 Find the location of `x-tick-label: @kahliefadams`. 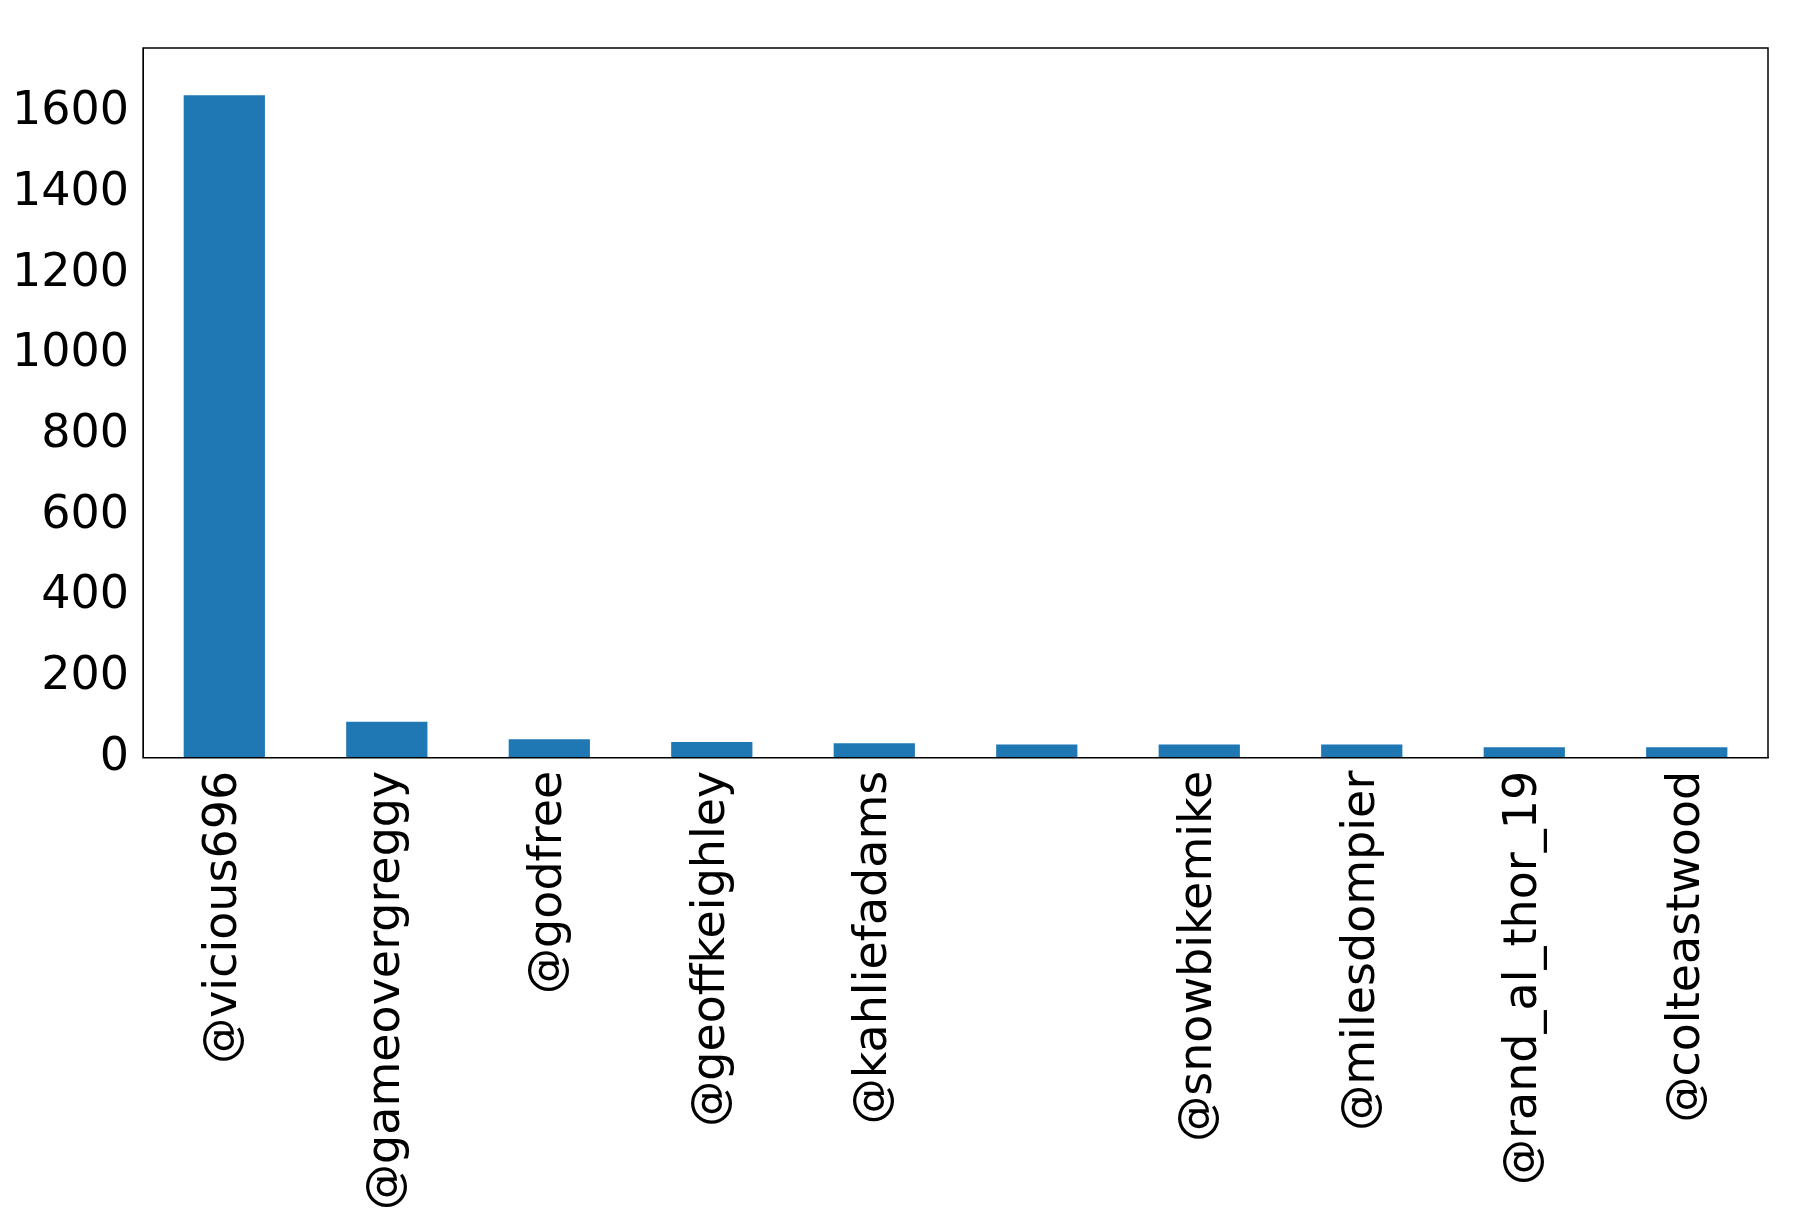

x-tick-label: @kahliefadams is located at coordinates (870, 947).